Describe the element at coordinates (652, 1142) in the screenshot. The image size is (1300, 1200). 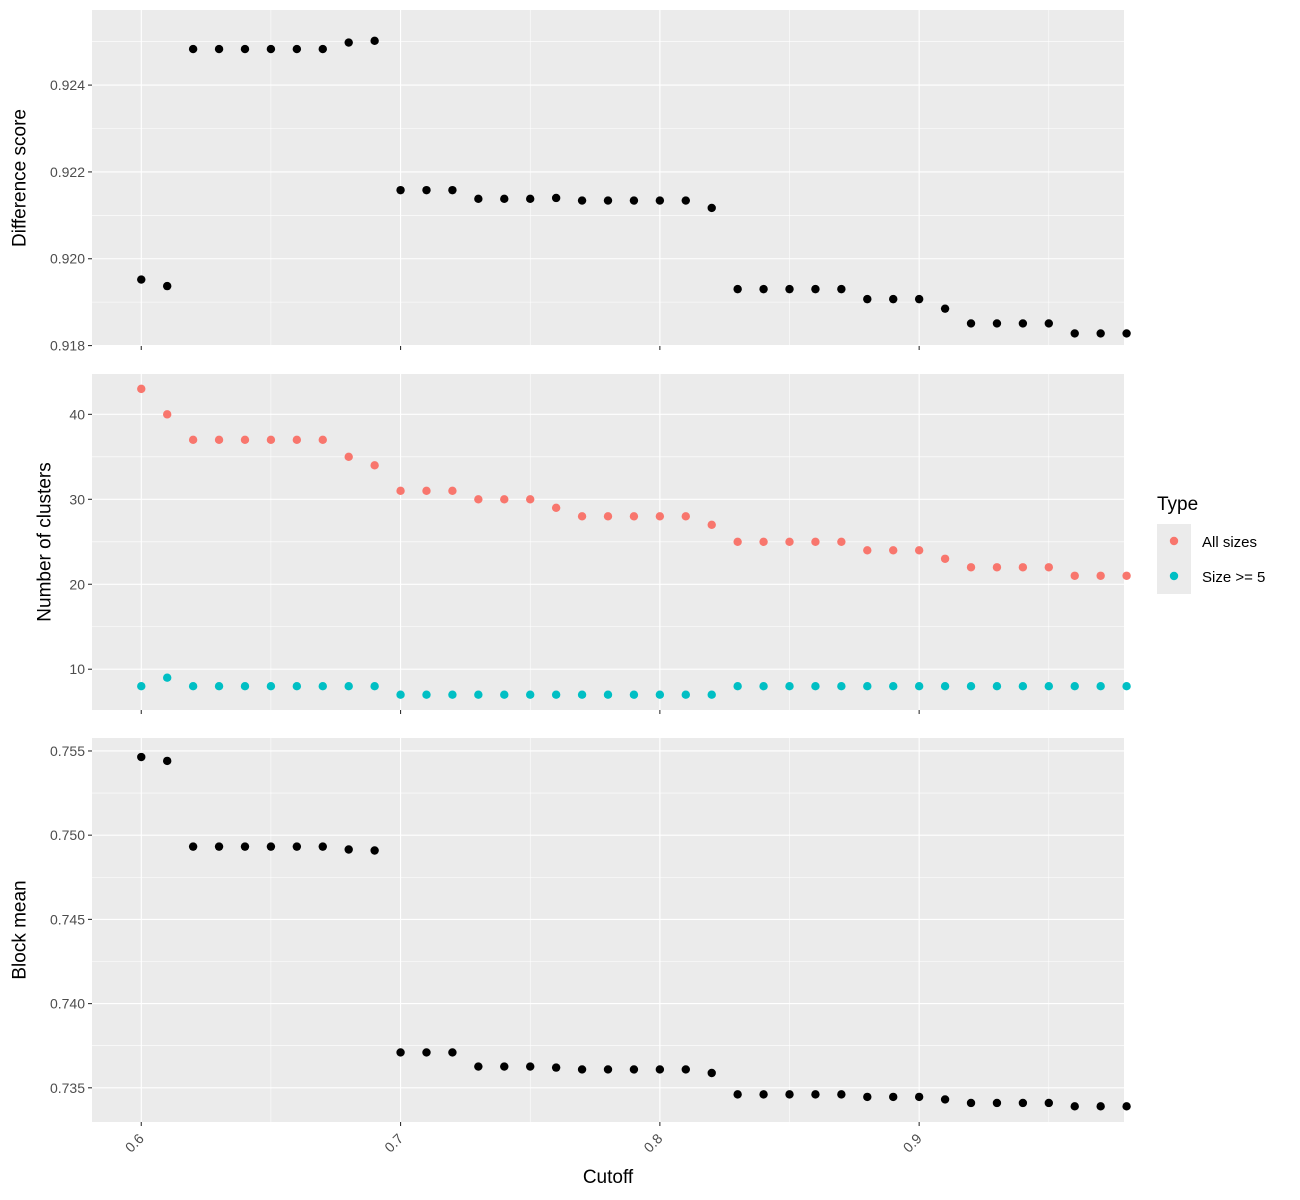
I see `x-tick-label: 0.8` at that location.